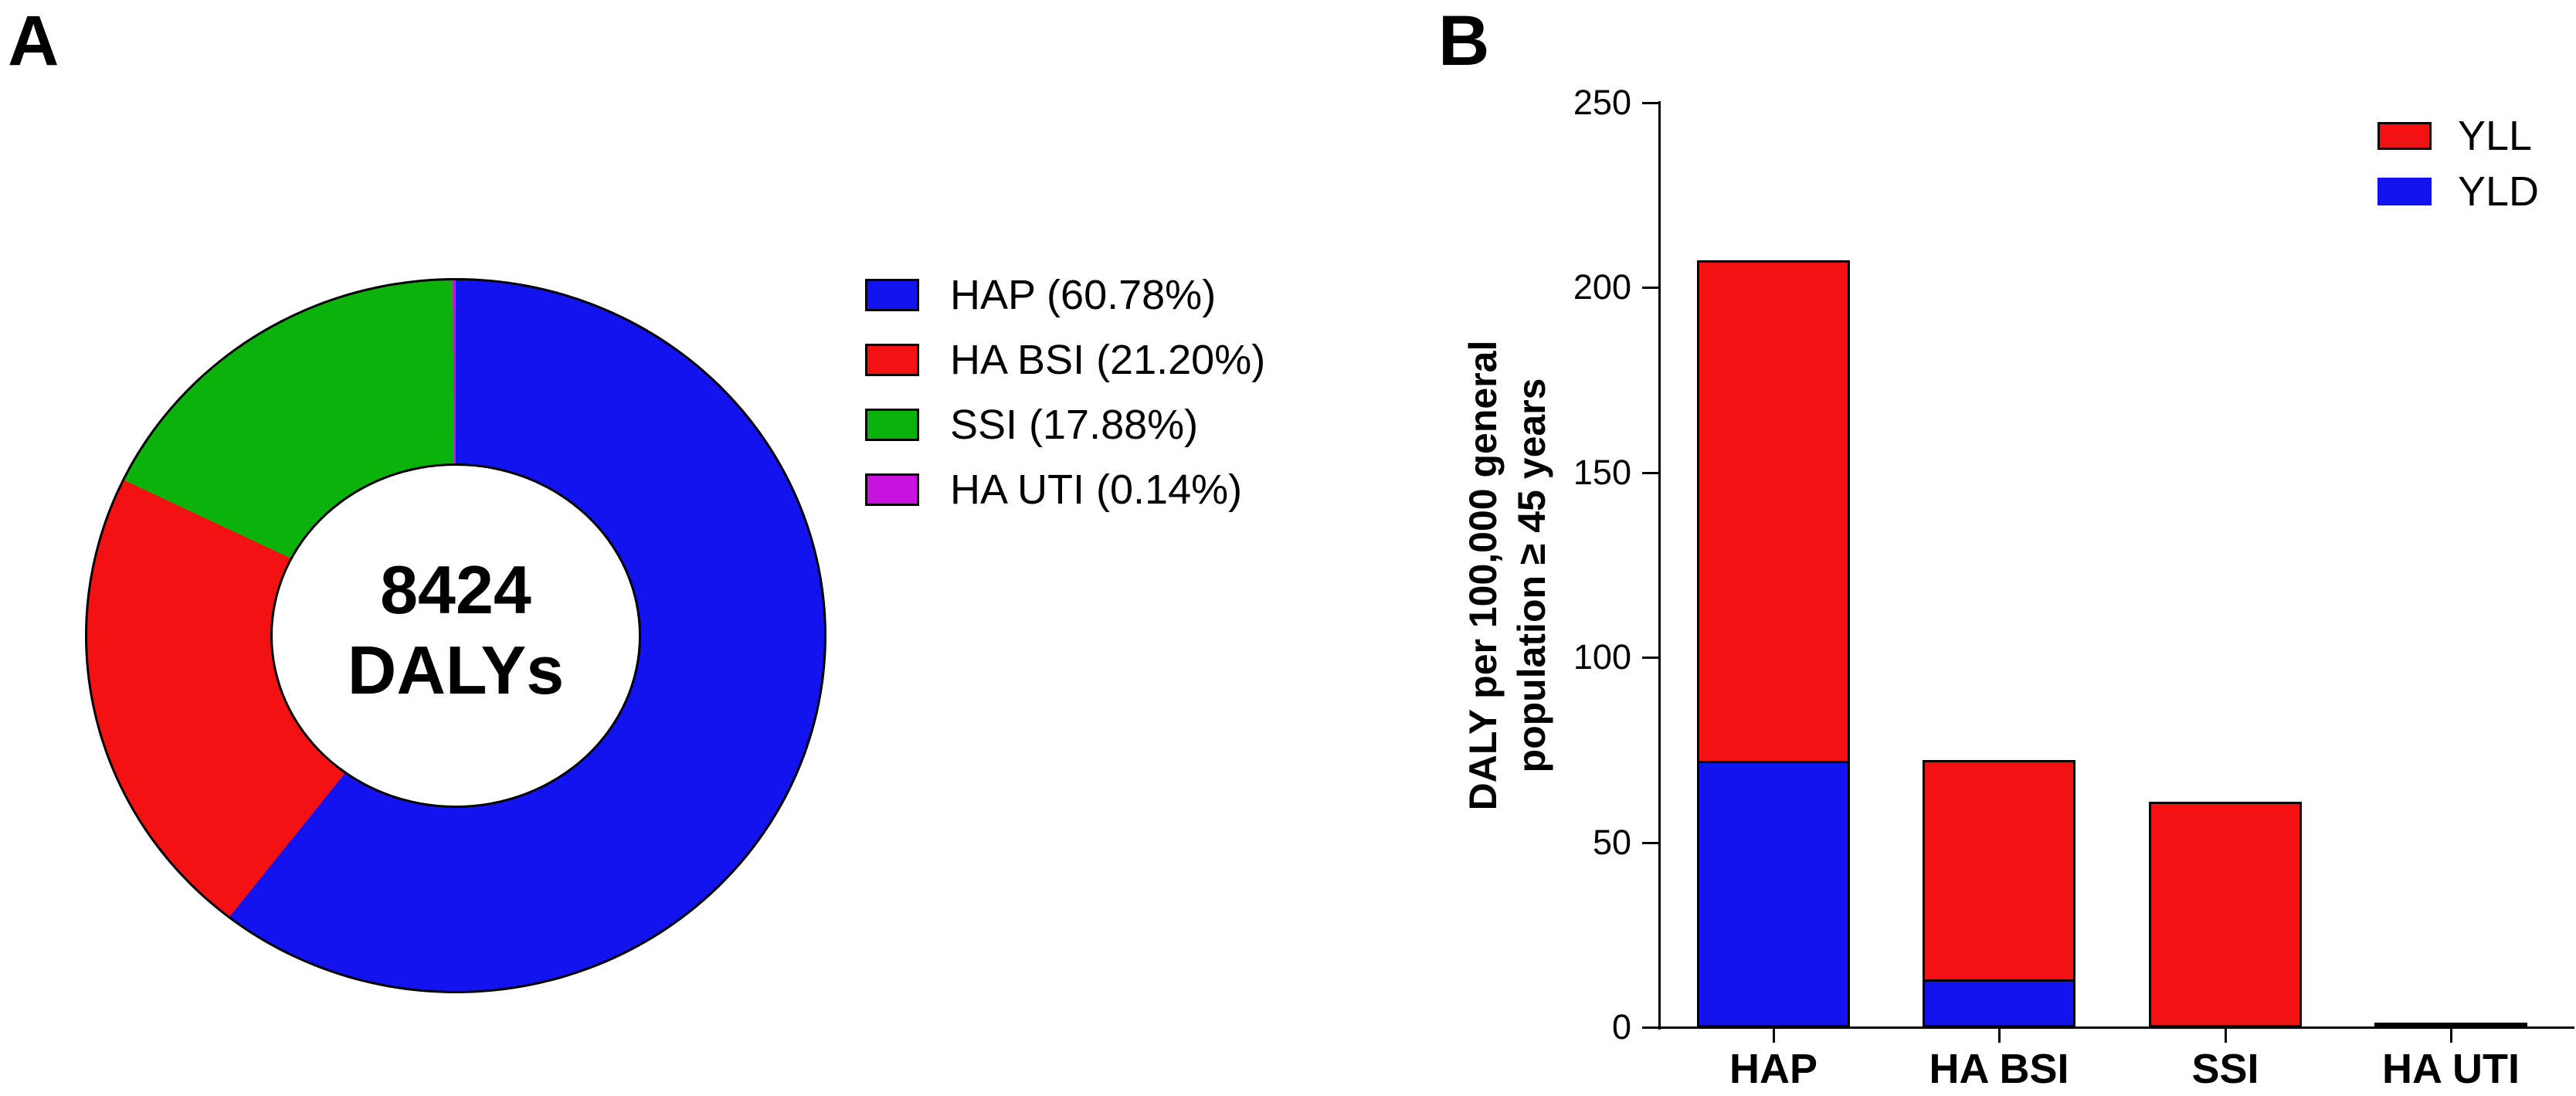  I want to click on bar-legend-label: YLD, so click(2499, 192).